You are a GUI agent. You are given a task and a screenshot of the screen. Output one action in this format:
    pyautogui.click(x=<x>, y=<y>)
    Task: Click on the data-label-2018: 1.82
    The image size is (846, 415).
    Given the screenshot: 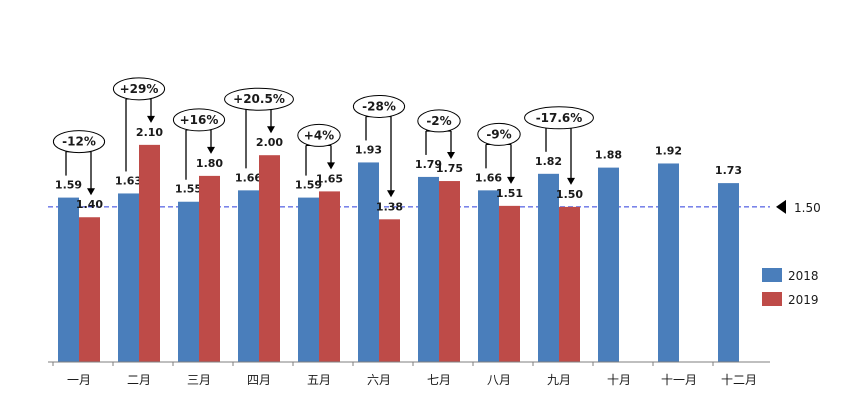 What is the action you would take?
    pyautogui.click(x=548, y=161)
    